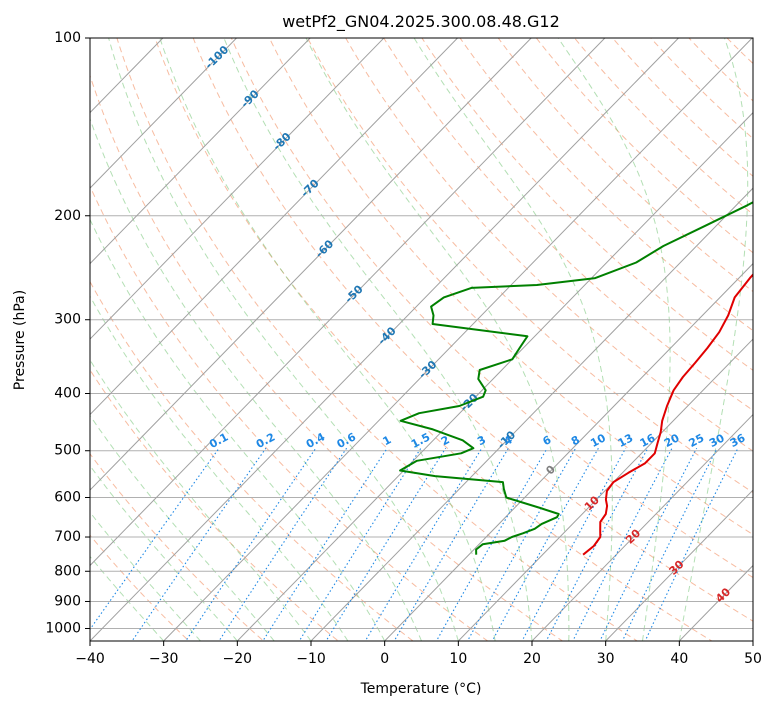 The image size is (775, 708). What do you see at coordinates (316, 440) in the screenshot?
I see `mixing-ratio-label: 0.4` at bounding box center [316, 440].